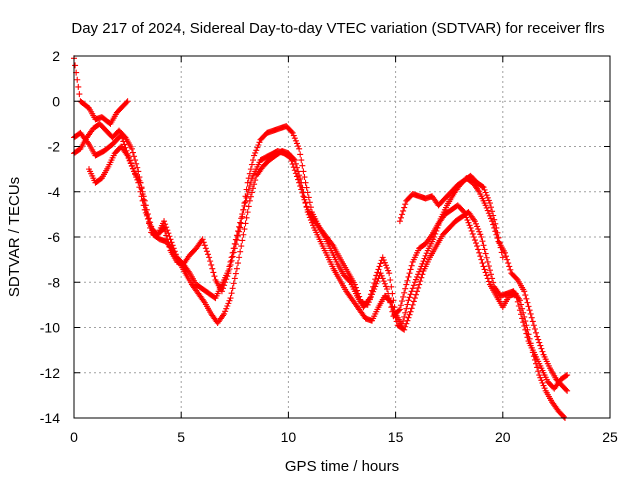 This screenshot has height=480, width=640. Describe the element at coordinates (50, 237) in the screenshot. I see `y-tick-labels: 2 0 -2 -4 -6 -8 -10 -12 -14` at that location.